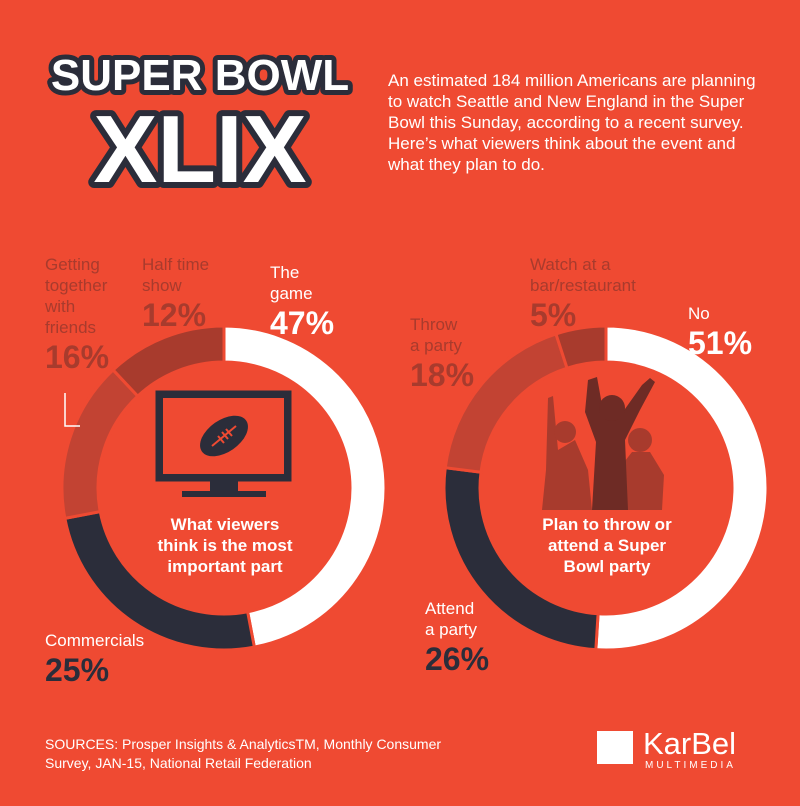  Describe the element at coordinates (583, 275) in the screenshot. I see `label-bar-restaurant-name: Watch at a bar/restaurant` at that location.